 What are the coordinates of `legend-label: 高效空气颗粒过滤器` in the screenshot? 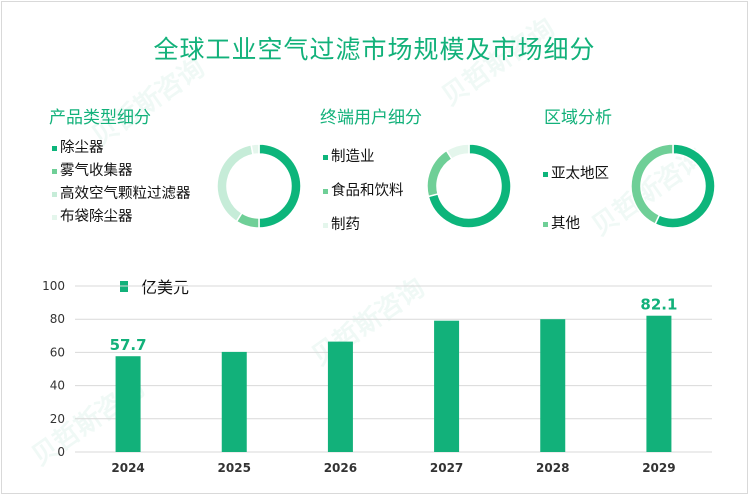 It's located at (125, 194).